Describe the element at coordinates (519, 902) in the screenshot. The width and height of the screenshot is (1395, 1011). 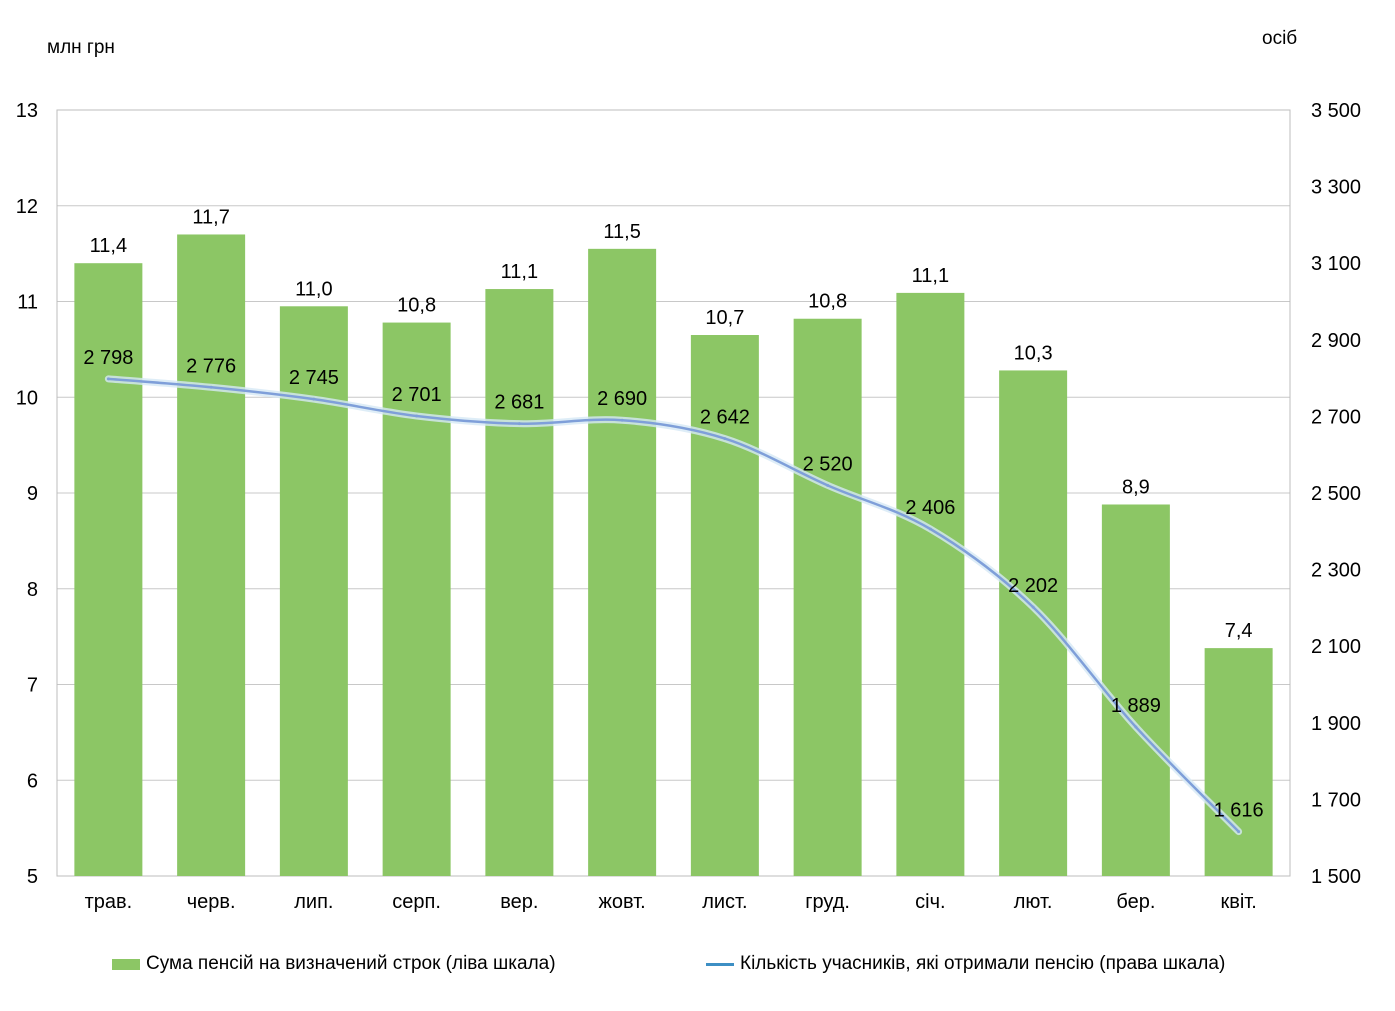
I see `x-tick-label: вер.` at that location.